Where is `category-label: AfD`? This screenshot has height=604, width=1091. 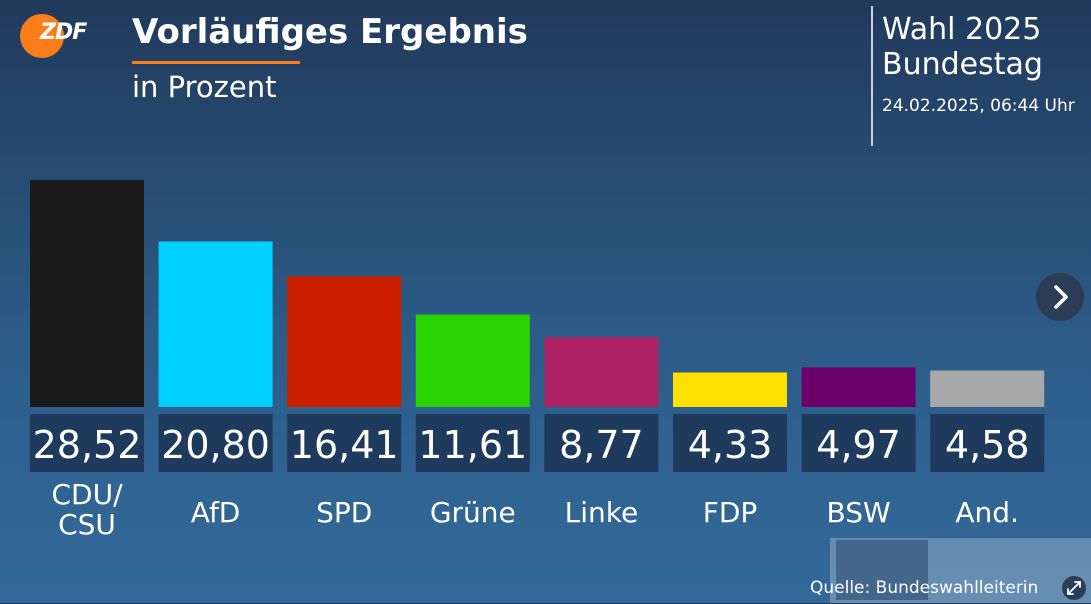
category-label: AfD is located at coordinates (216, 512).